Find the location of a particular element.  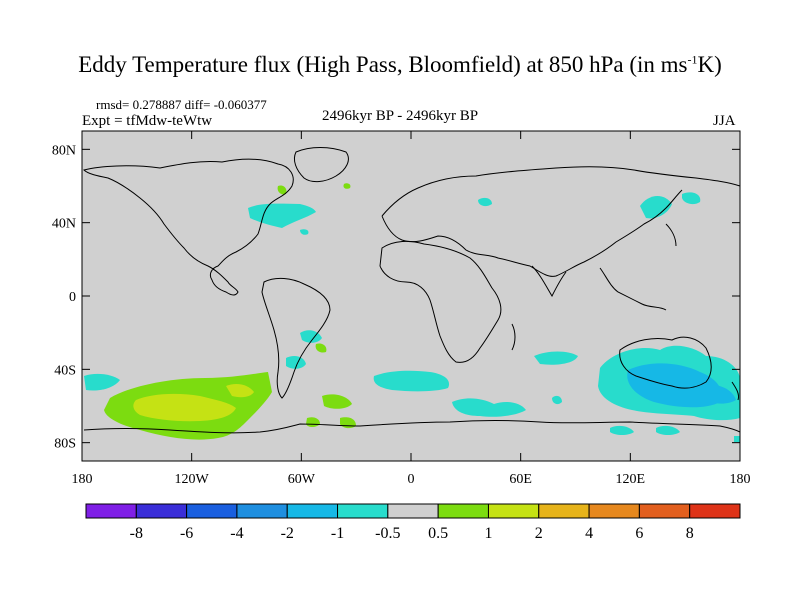

experiment-label: Expt = tfMdw-teWtw is located at coordinates (147, 121).